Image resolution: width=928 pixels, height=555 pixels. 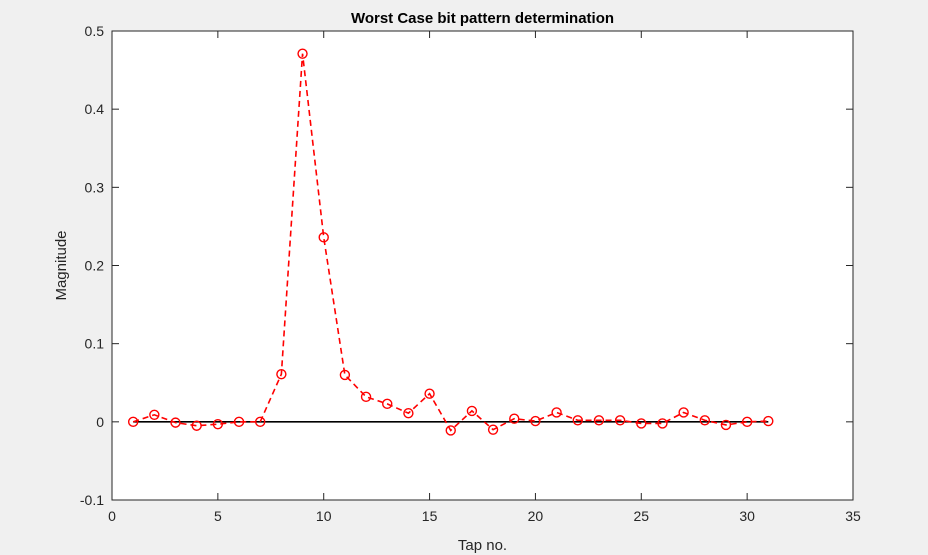 I want to click on y-axis-label: Magnitude, so click(x=61, y=265).